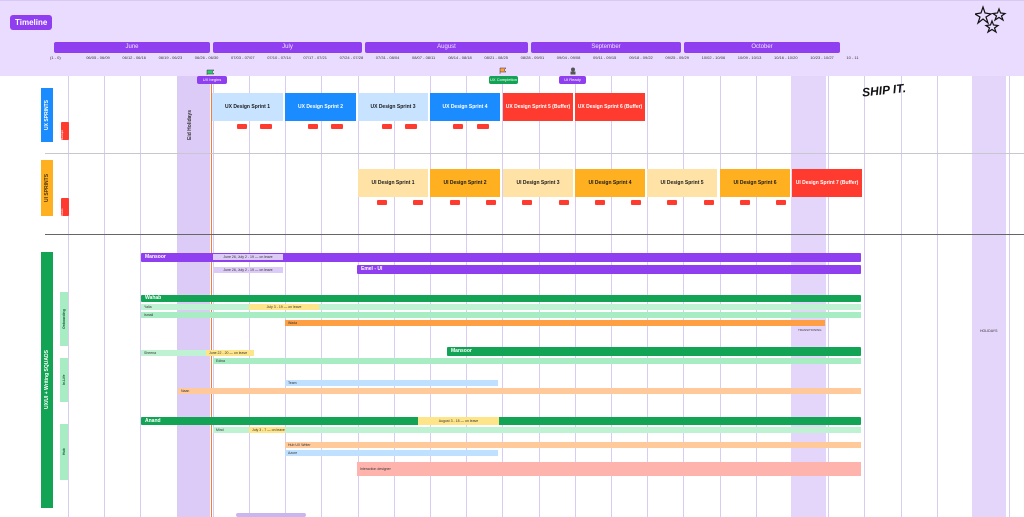 The width and height of the screenshot is (1024, 517). Describe the element at coordinates (458, 421) in the screenshot. I see `leave-bar: August 3 - 18 — on leave` at that location.